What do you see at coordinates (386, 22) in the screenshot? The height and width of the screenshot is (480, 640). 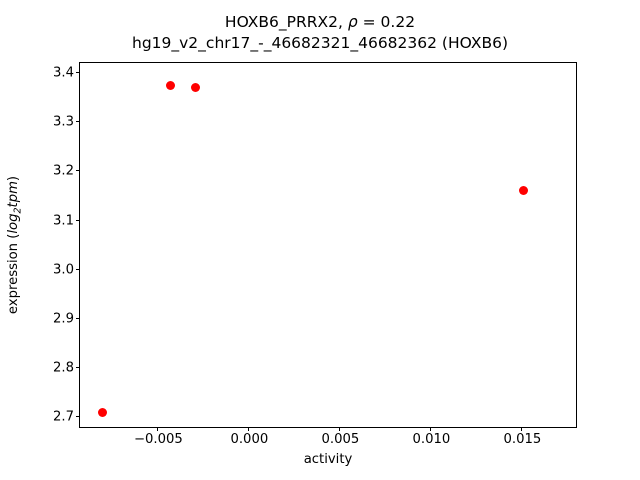 I see `rho-value: = 0.22` at bounding box center [386, 22].